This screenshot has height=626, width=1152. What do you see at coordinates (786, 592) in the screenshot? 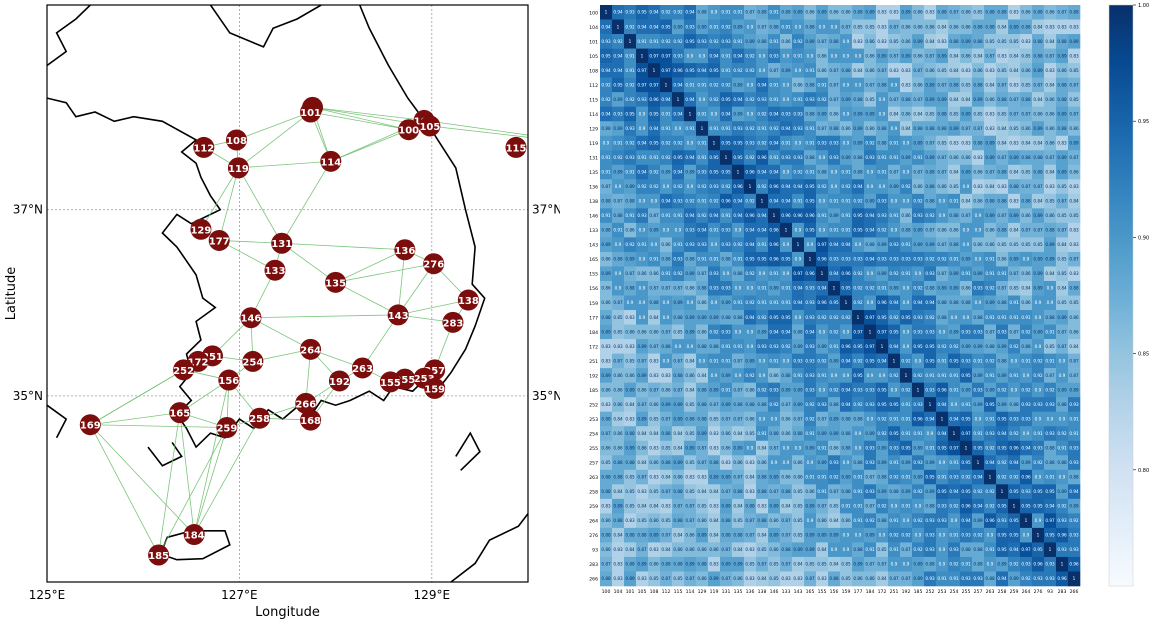
I see `column-label: 133` at bounding box center [786, 592].